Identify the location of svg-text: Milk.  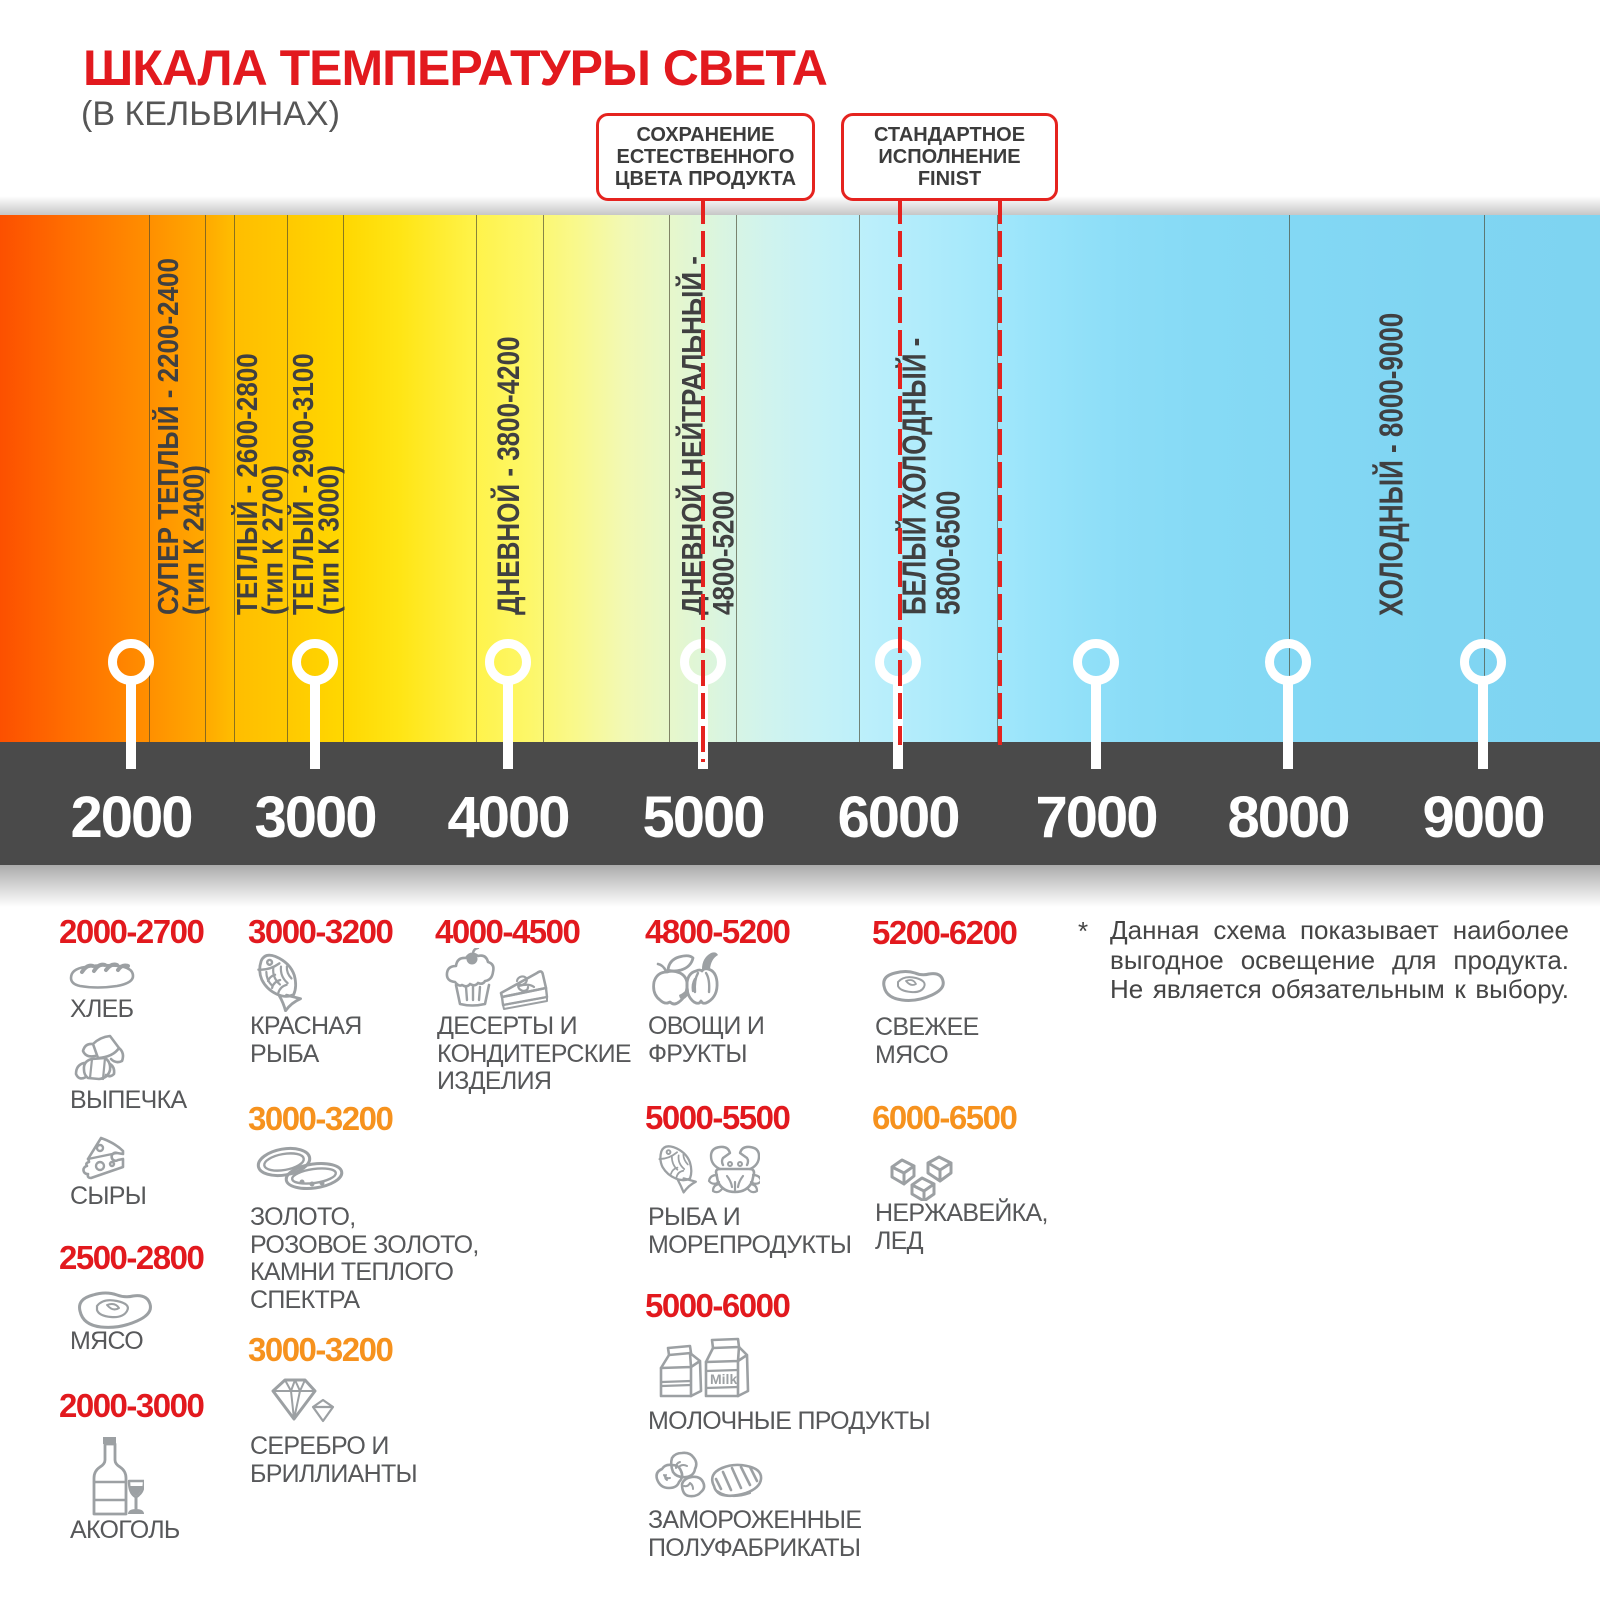
(723, 1379).